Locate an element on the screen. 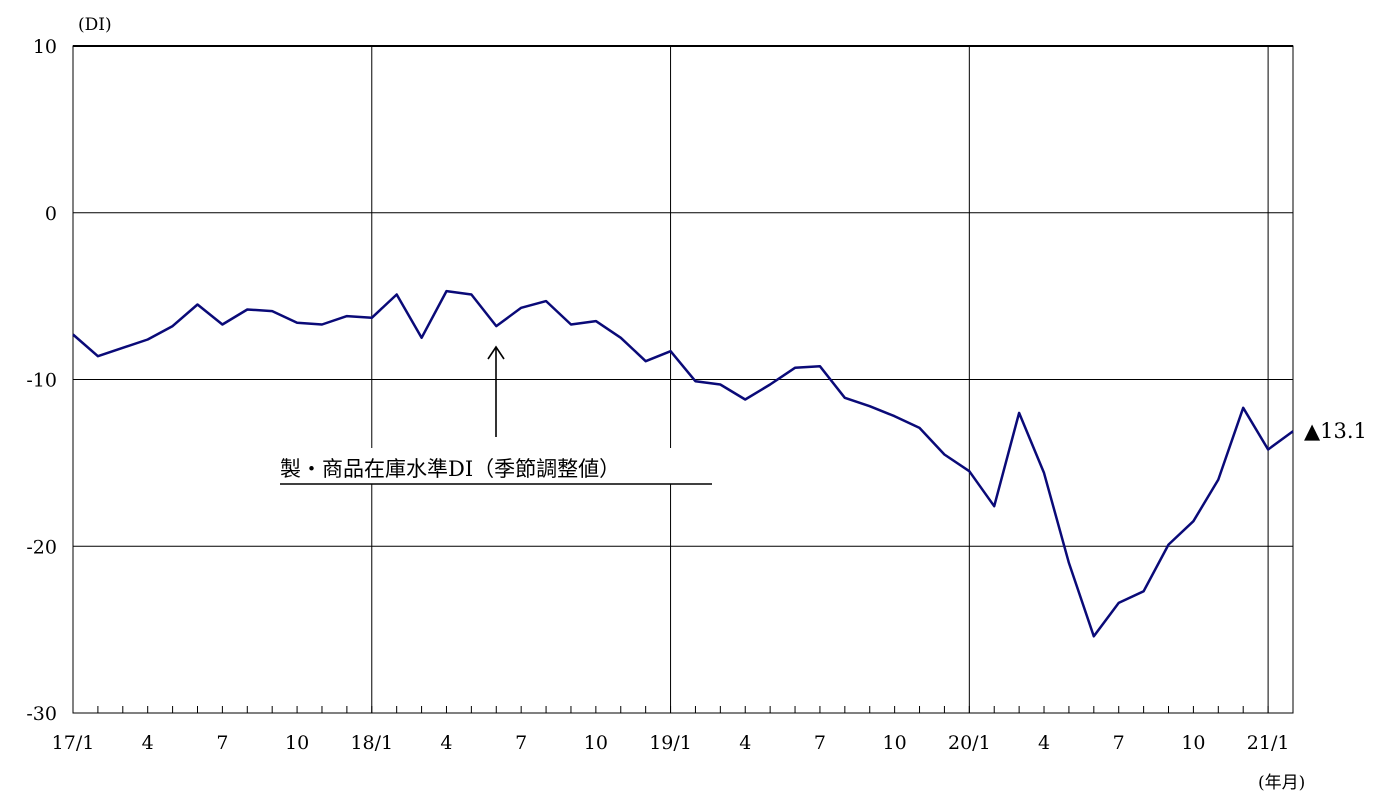 The image size is (1390, 796). annotation-label-bg is located at coordinates (495, 466).